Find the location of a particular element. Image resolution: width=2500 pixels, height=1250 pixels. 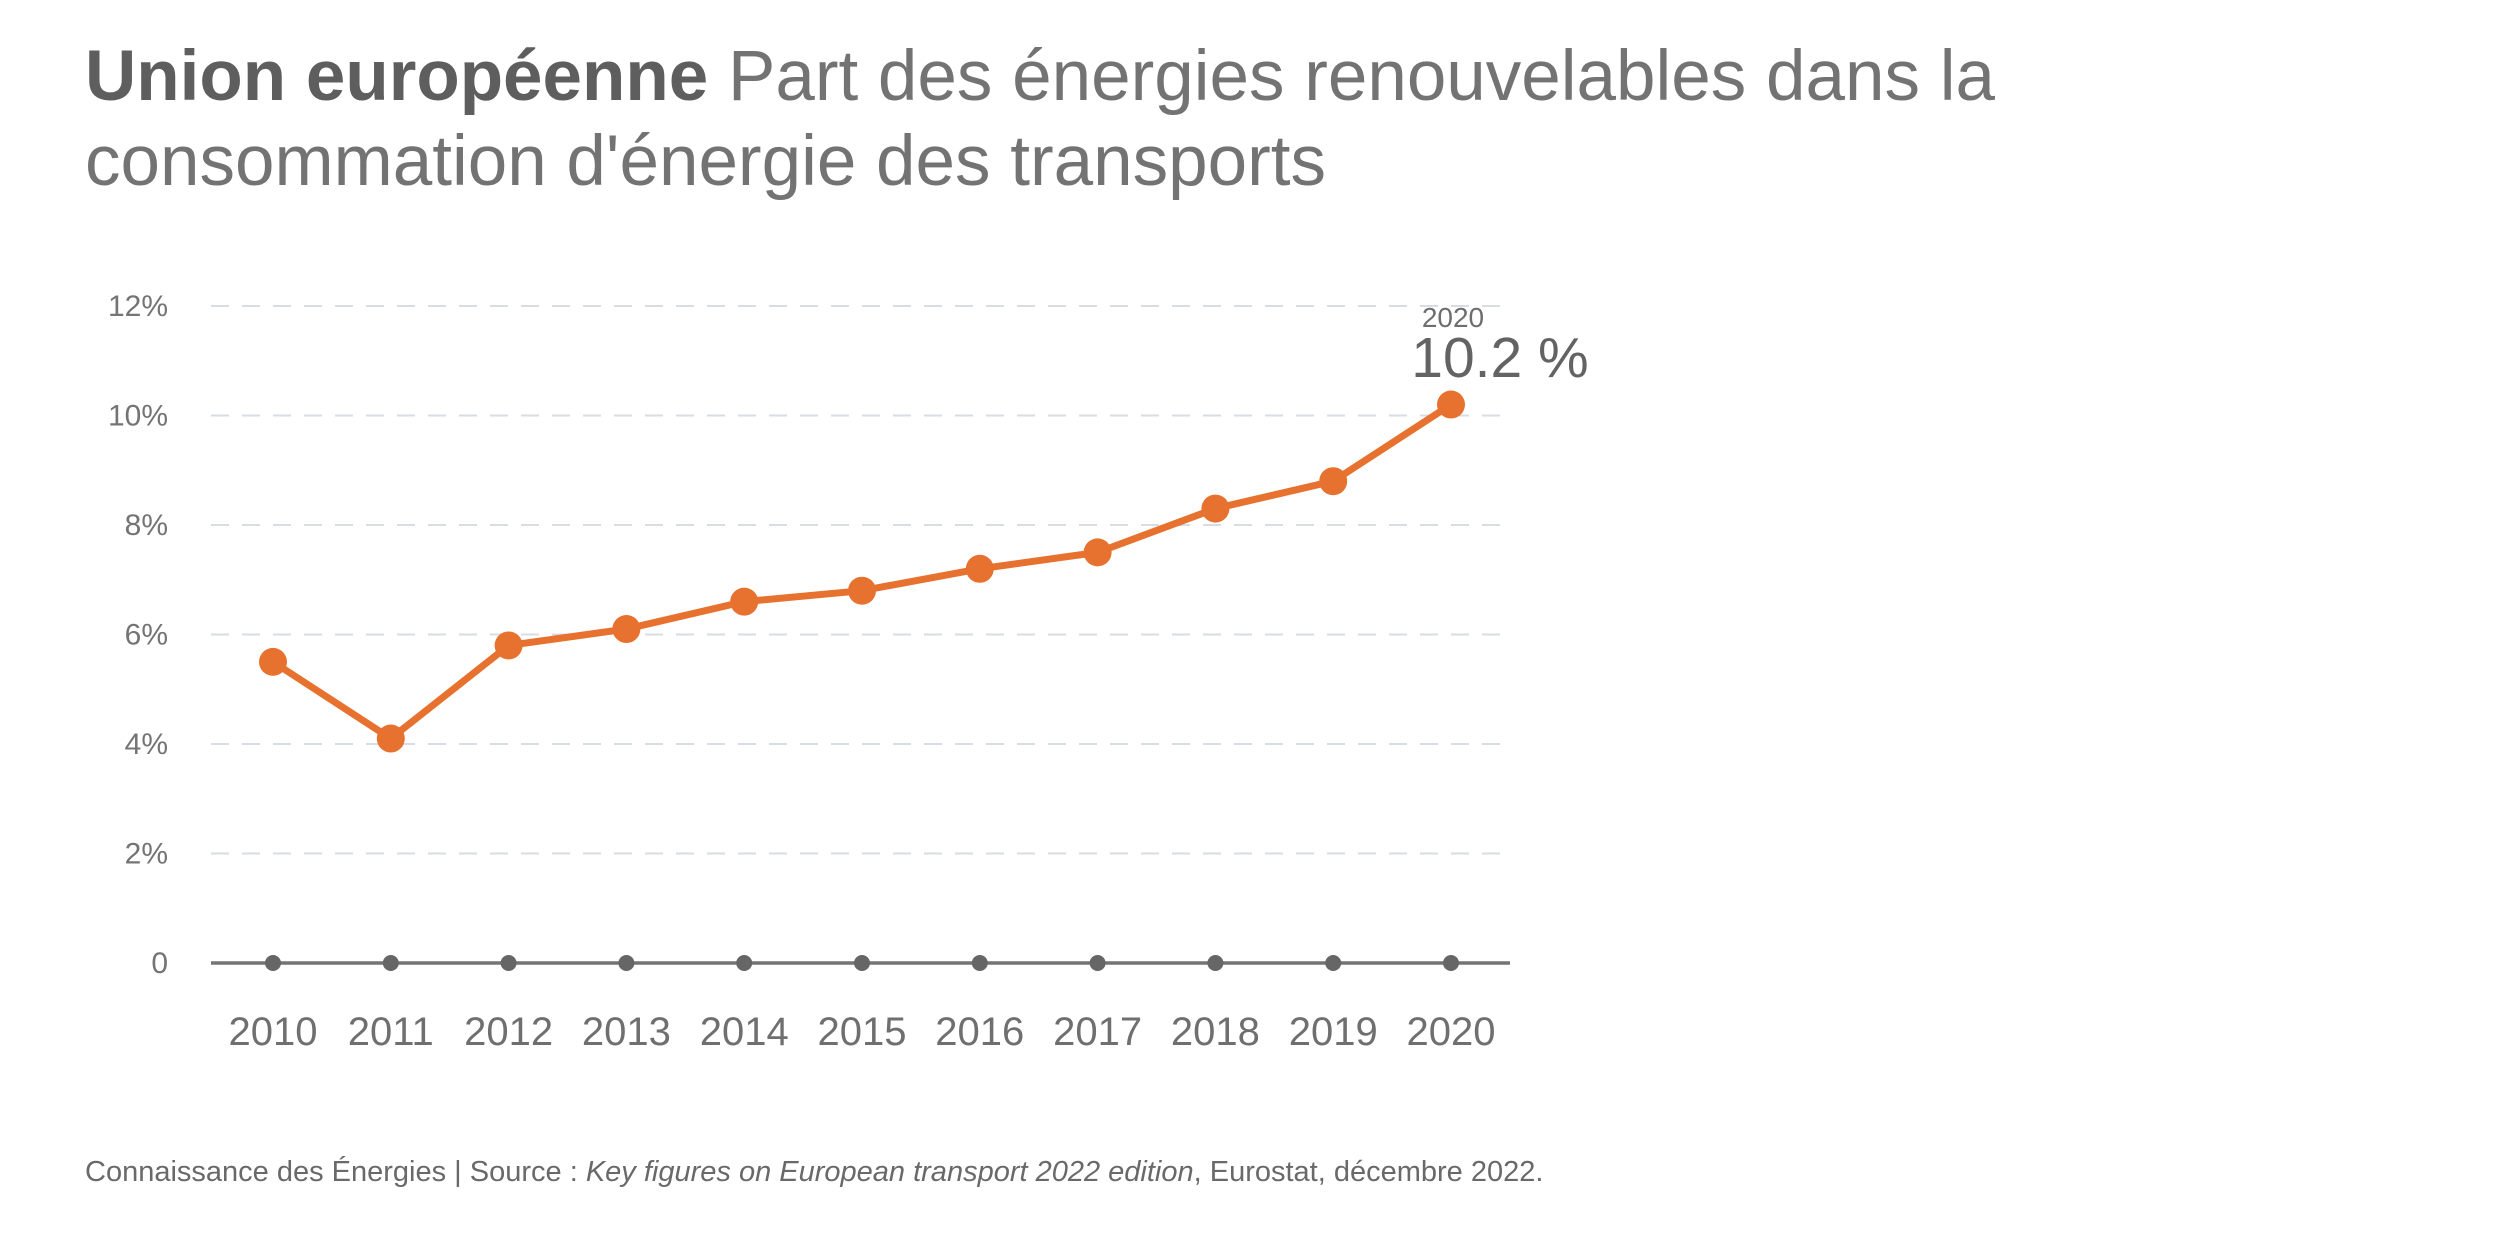

y-tick-label: 4% is located at coordinates (146, 744).